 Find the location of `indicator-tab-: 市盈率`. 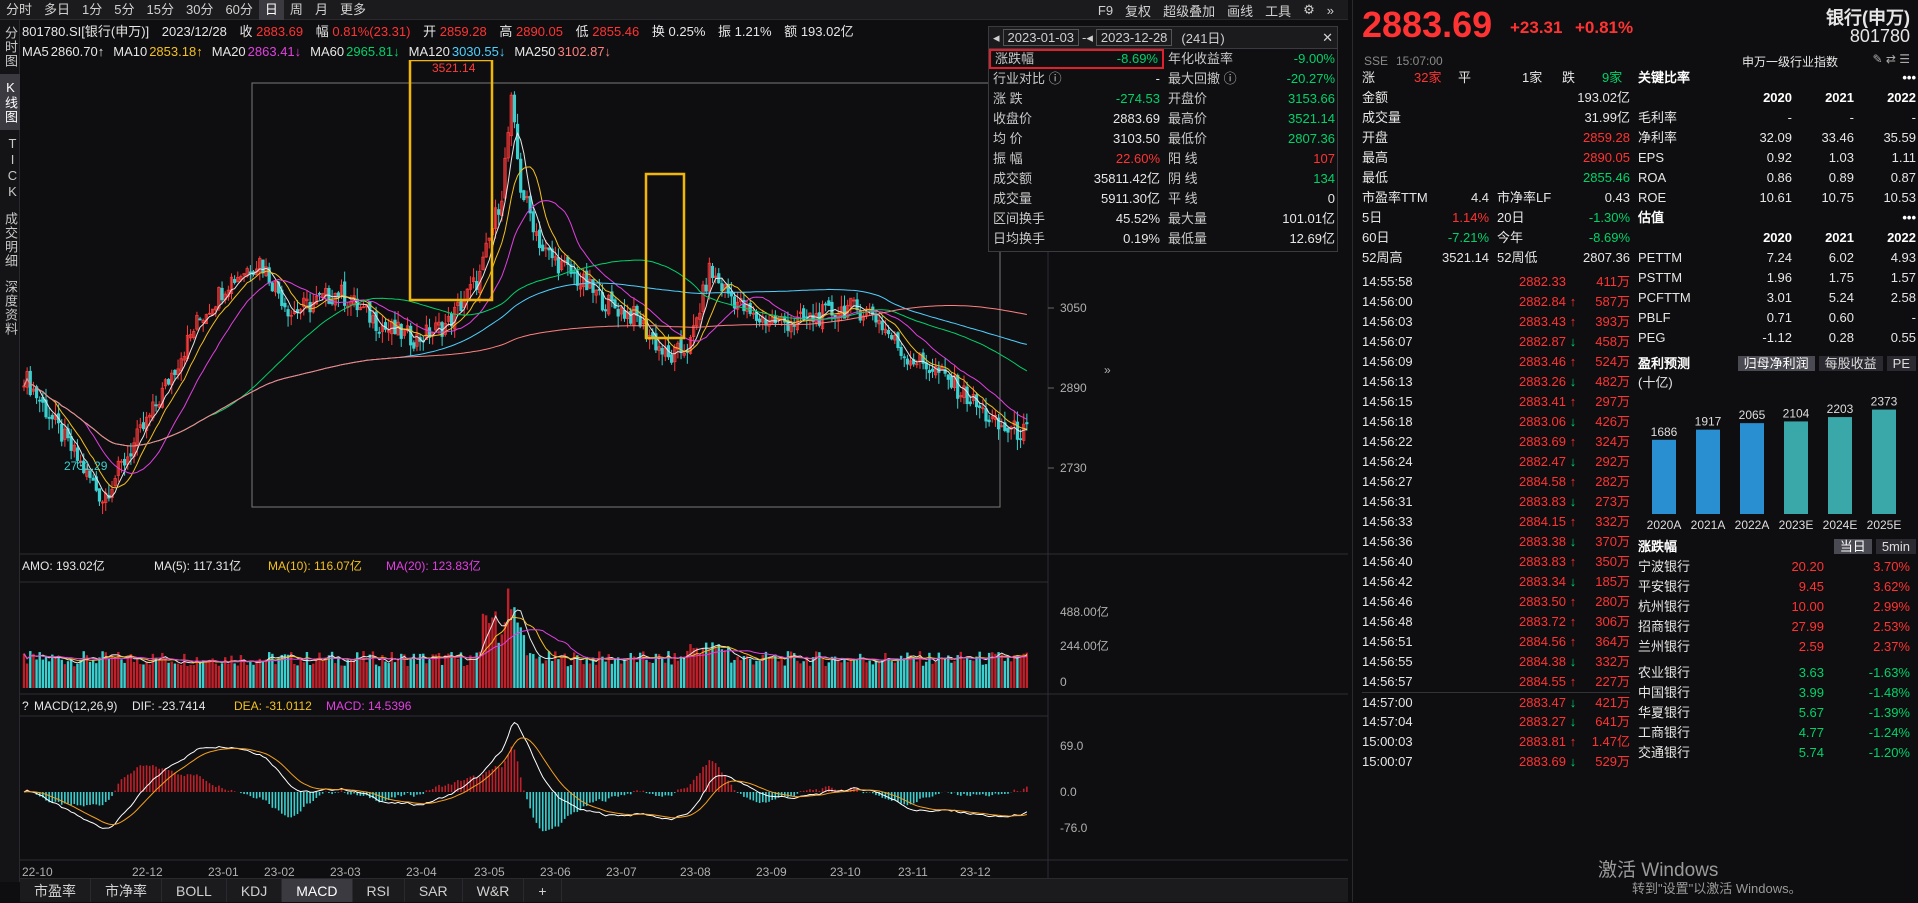

indicator-tab-: 市盈率 is located at coordinates (55, 890).